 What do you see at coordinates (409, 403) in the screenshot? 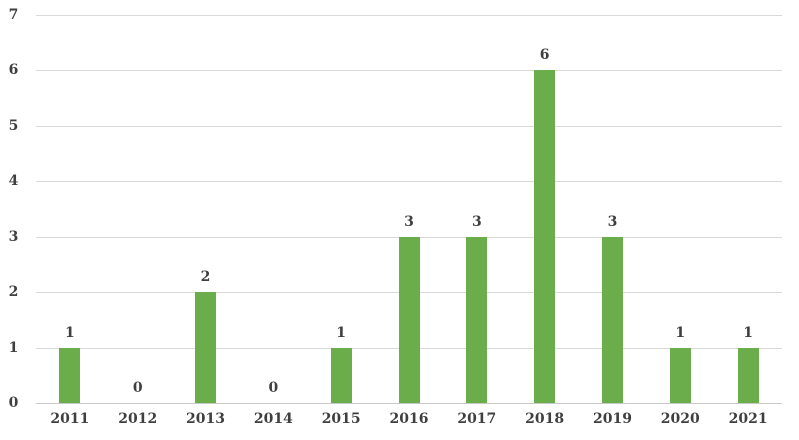
I see `x-axis-line` at bounding box center [409, 403].